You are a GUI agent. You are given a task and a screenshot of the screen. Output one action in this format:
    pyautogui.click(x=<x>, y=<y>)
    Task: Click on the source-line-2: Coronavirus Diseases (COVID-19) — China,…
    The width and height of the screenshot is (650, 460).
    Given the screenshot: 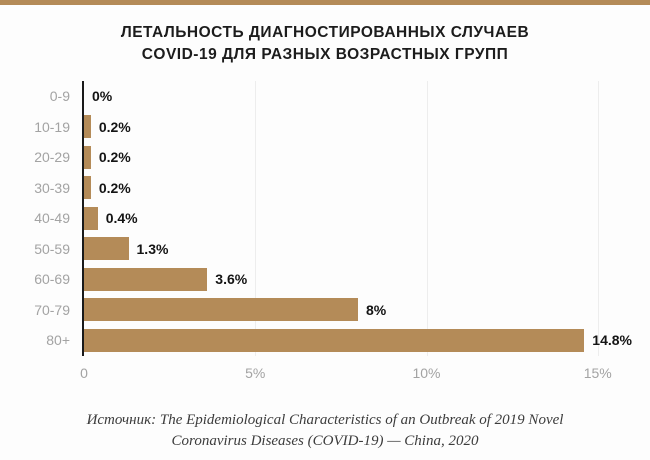 What is the action you would take?
    pyautogui.click(x=325, y=440)
    